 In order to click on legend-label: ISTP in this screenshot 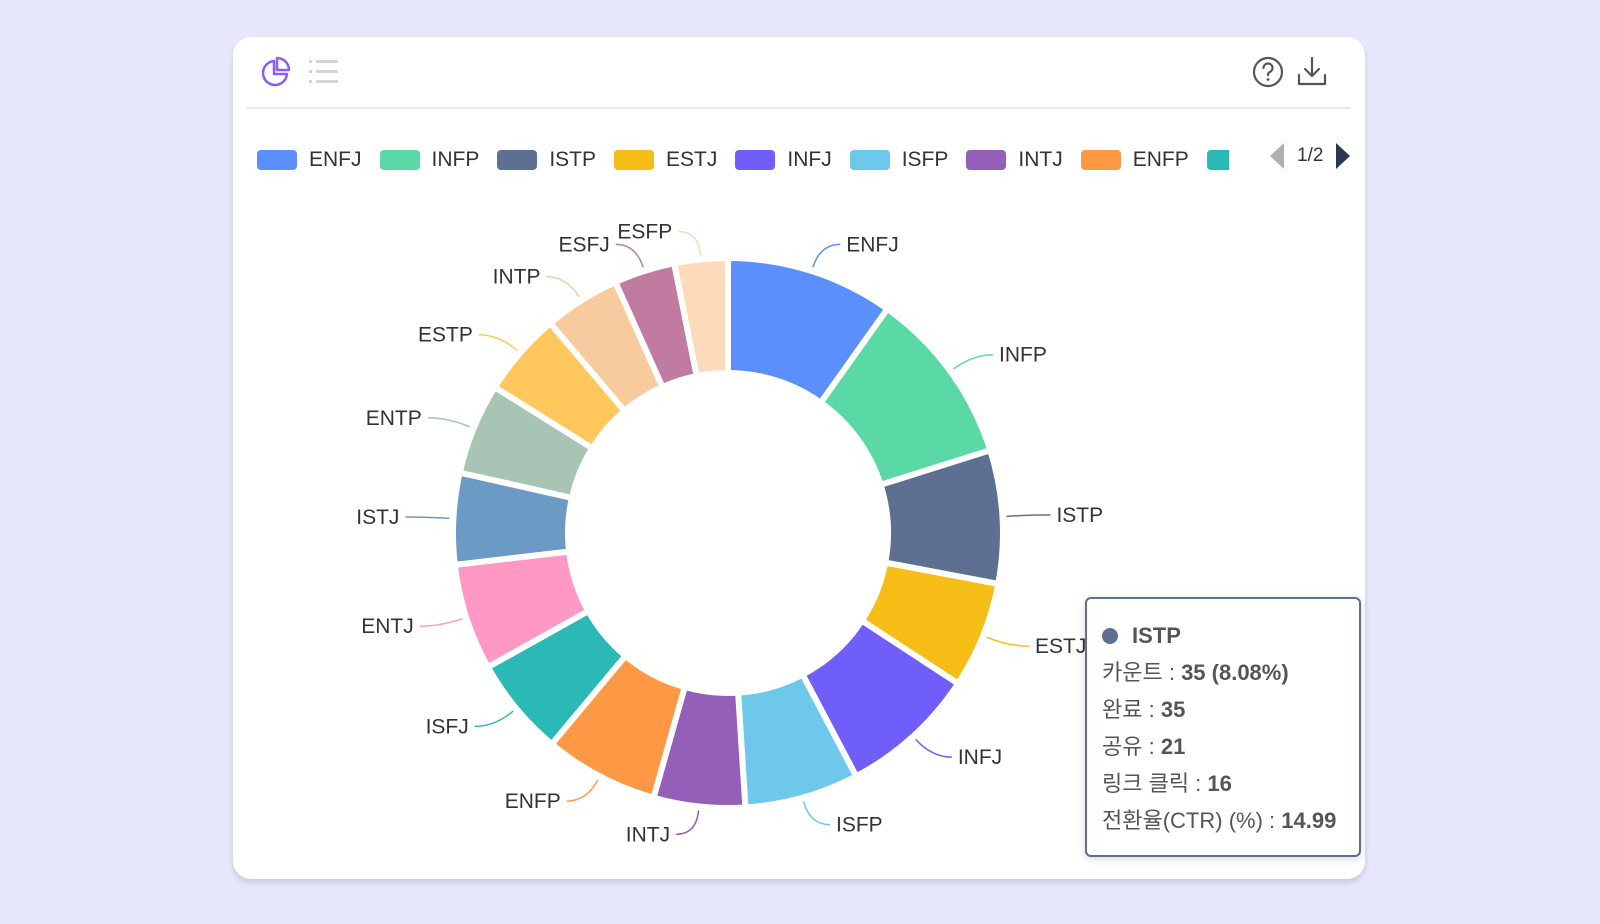, I will do `click(573, 159)`.